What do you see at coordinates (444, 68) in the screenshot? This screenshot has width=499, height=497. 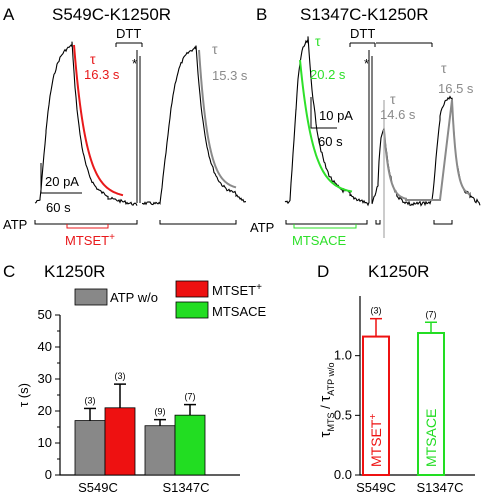 I see `panel-b-tau3-symbol: τ` at bounding box center [444, 68].